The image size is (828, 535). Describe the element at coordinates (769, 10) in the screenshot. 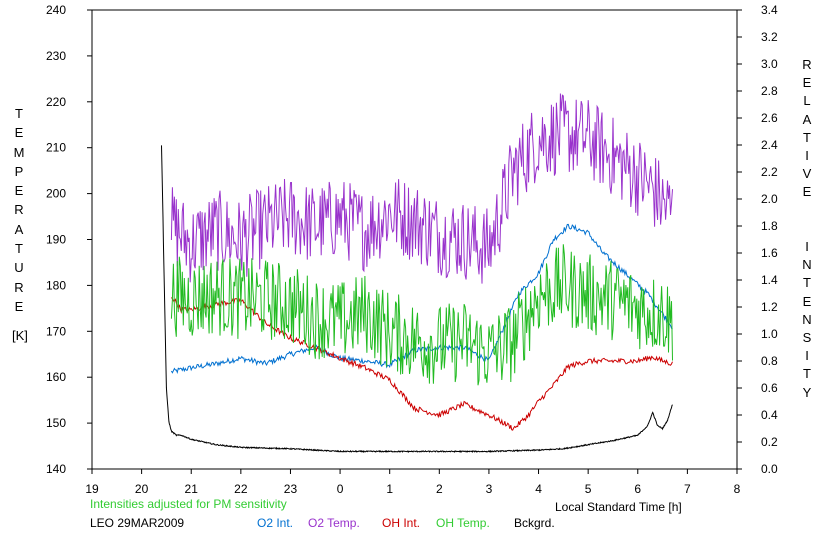

I see `right-tick-label: 3.4` at that location.